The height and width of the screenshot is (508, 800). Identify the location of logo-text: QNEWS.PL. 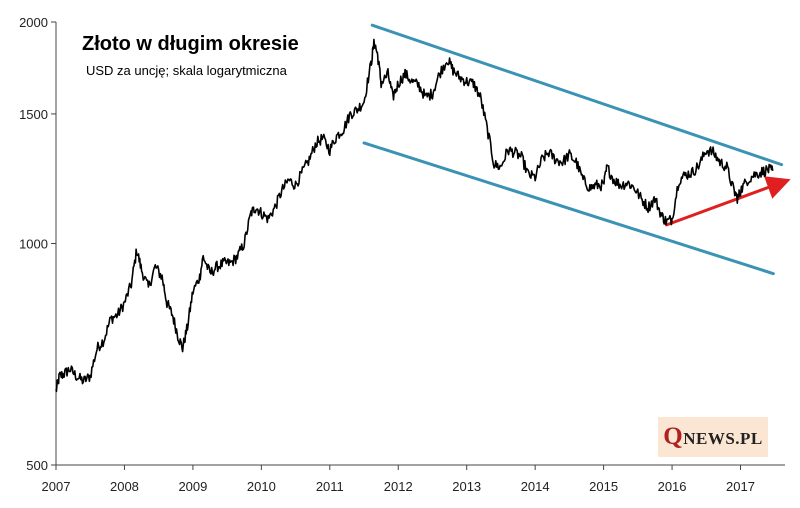
(713, 437).